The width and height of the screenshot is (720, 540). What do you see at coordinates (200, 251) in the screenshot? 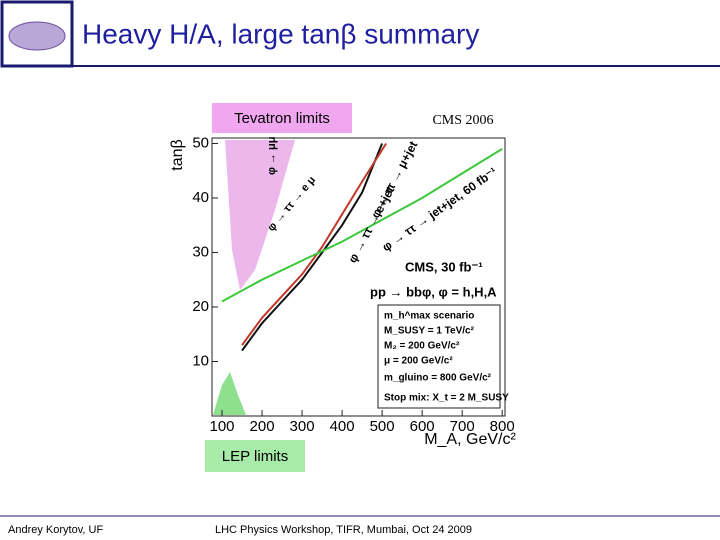
I see `y-tick-label: 30` at bounding box center [200, 251].